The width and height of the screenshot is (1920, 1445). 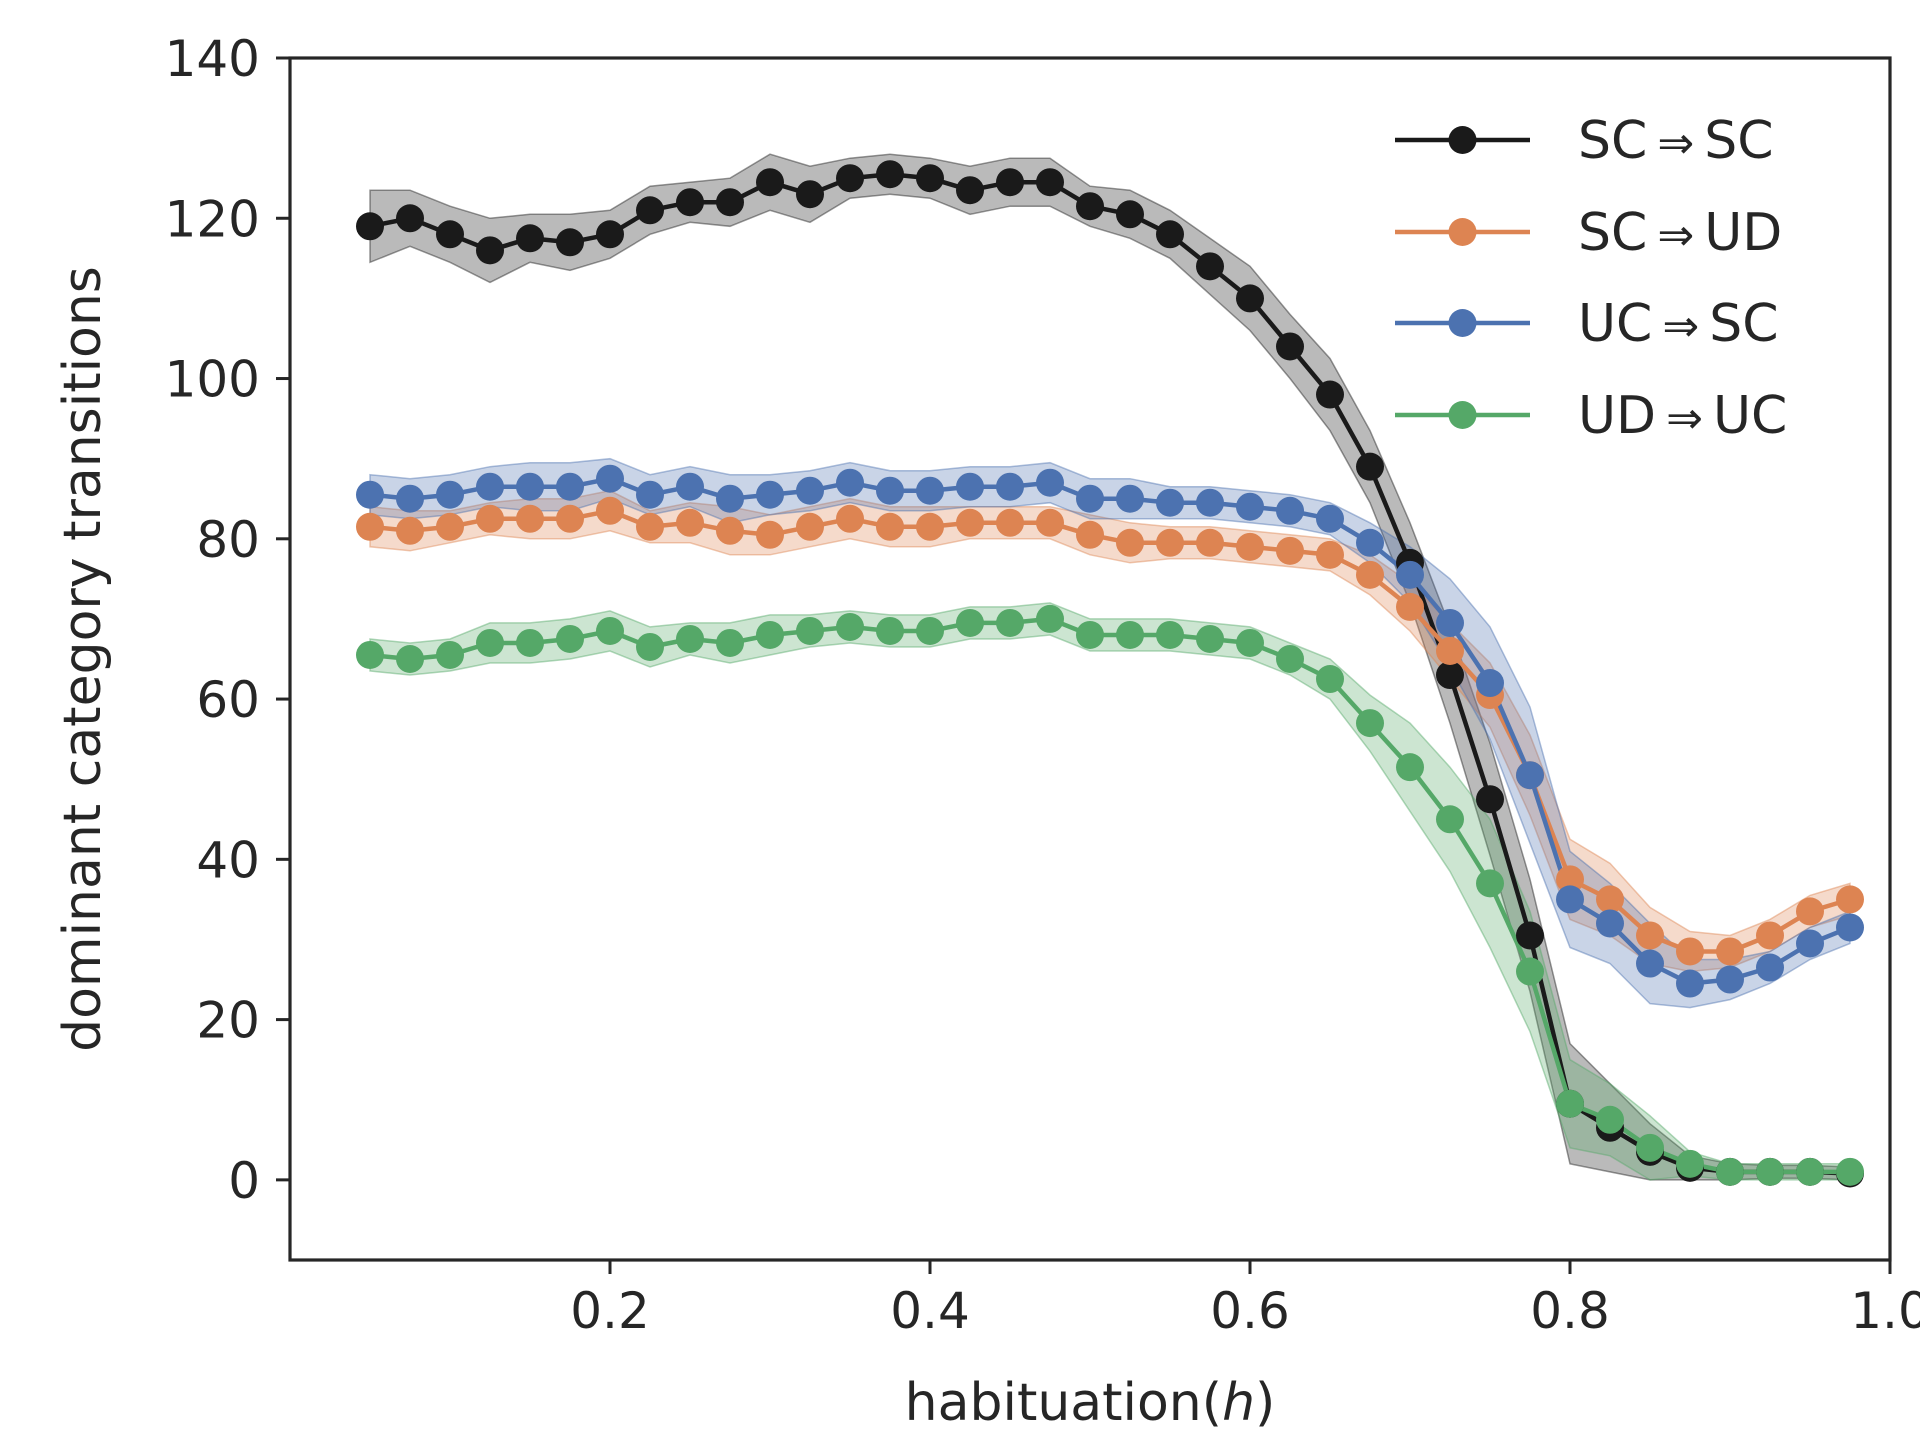 What do you see at coordinates (1885, 1311) in the screenshot?
I see `x-tick-label: 1.0` at bounding box center [1885, 1311].